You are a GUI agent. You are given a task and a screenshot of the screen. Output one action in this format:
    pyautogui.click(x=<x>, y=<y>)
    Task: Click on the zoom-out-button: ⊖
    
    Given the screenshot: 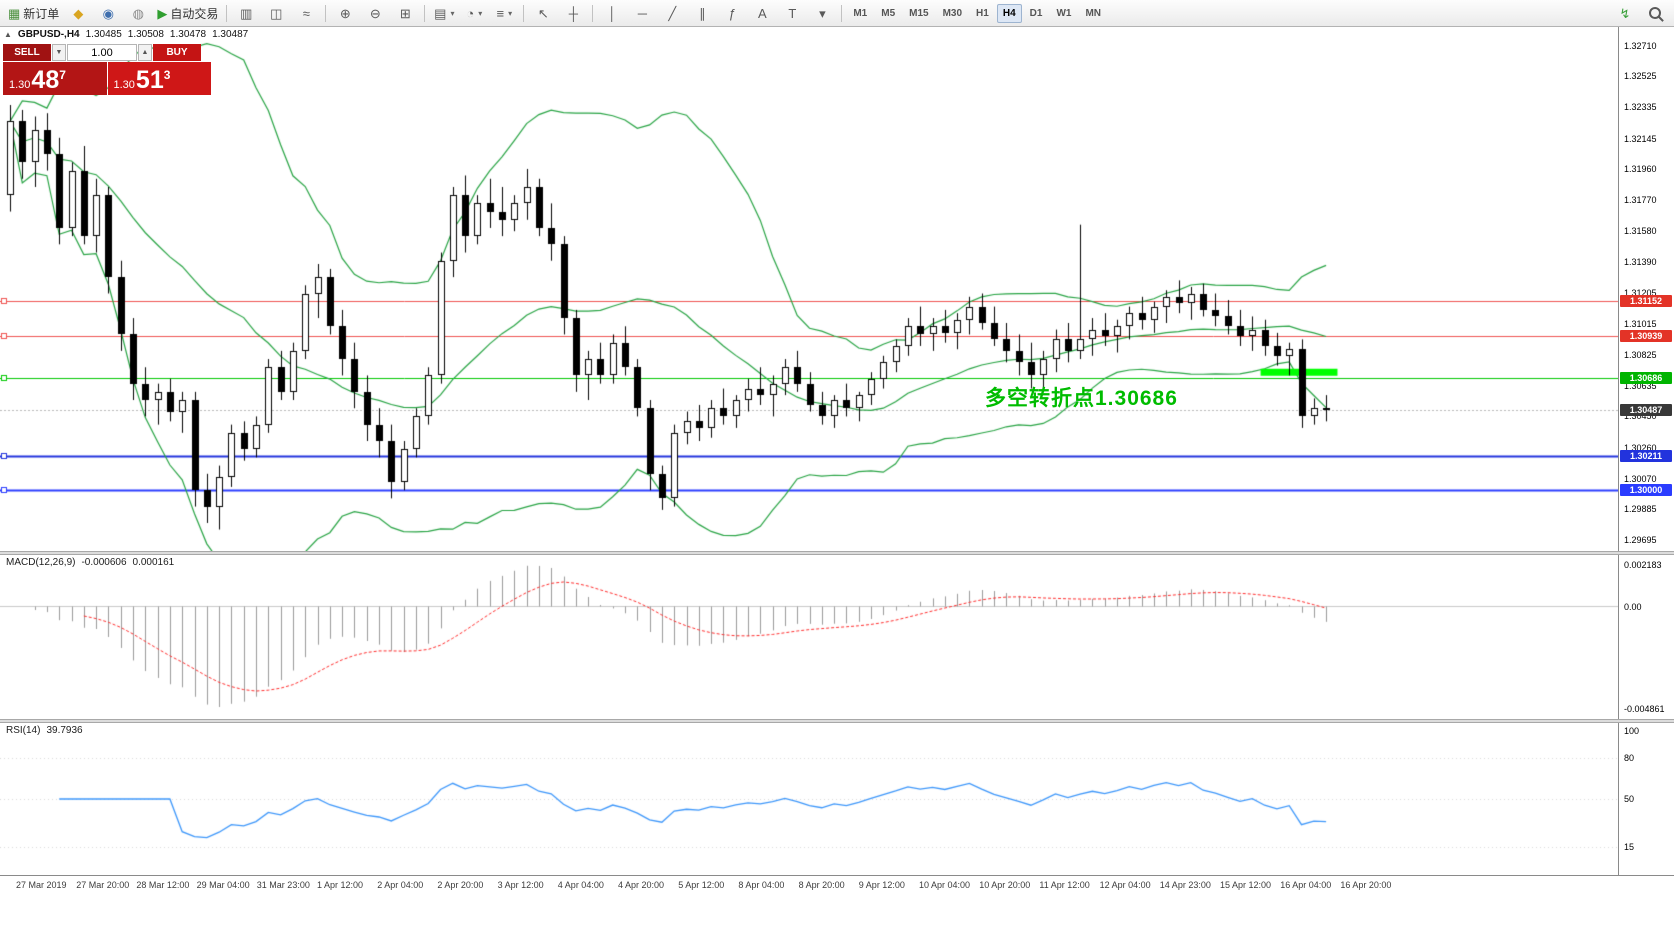 What is the action you would take?
    pyautogui.click(x=375, y=13)
    